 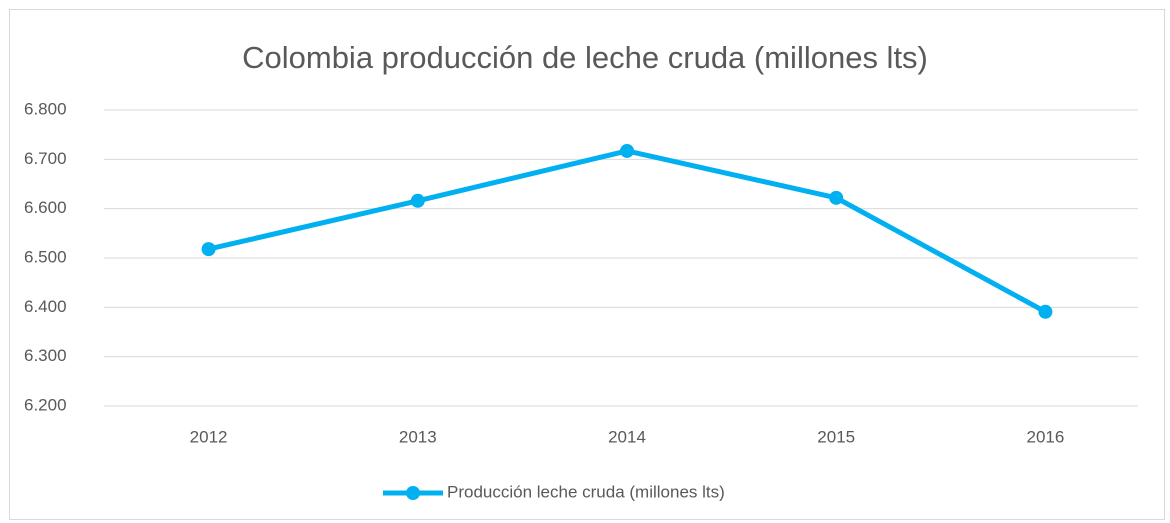 I want to click on y-tick-label: 6.700, so click(x=45, y=158).